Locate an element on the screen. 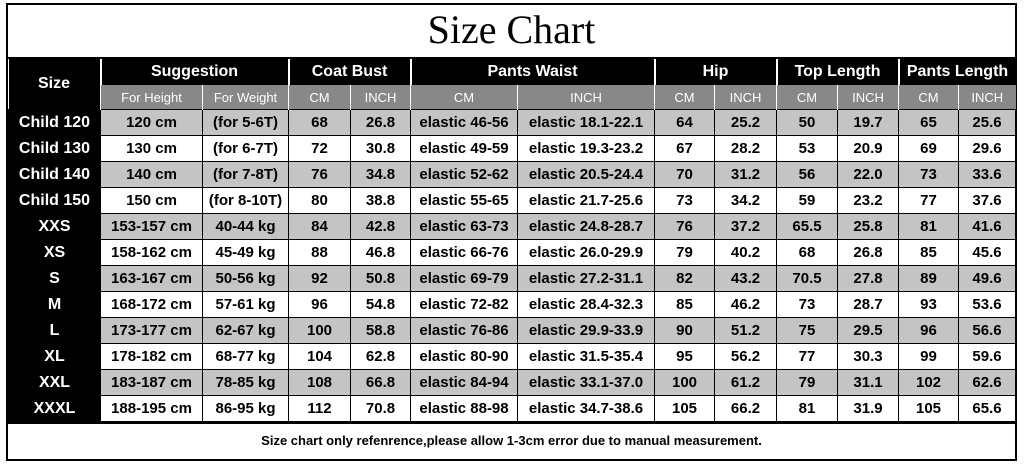  cell: 173-177 cm is located at coordinates (151, 330).